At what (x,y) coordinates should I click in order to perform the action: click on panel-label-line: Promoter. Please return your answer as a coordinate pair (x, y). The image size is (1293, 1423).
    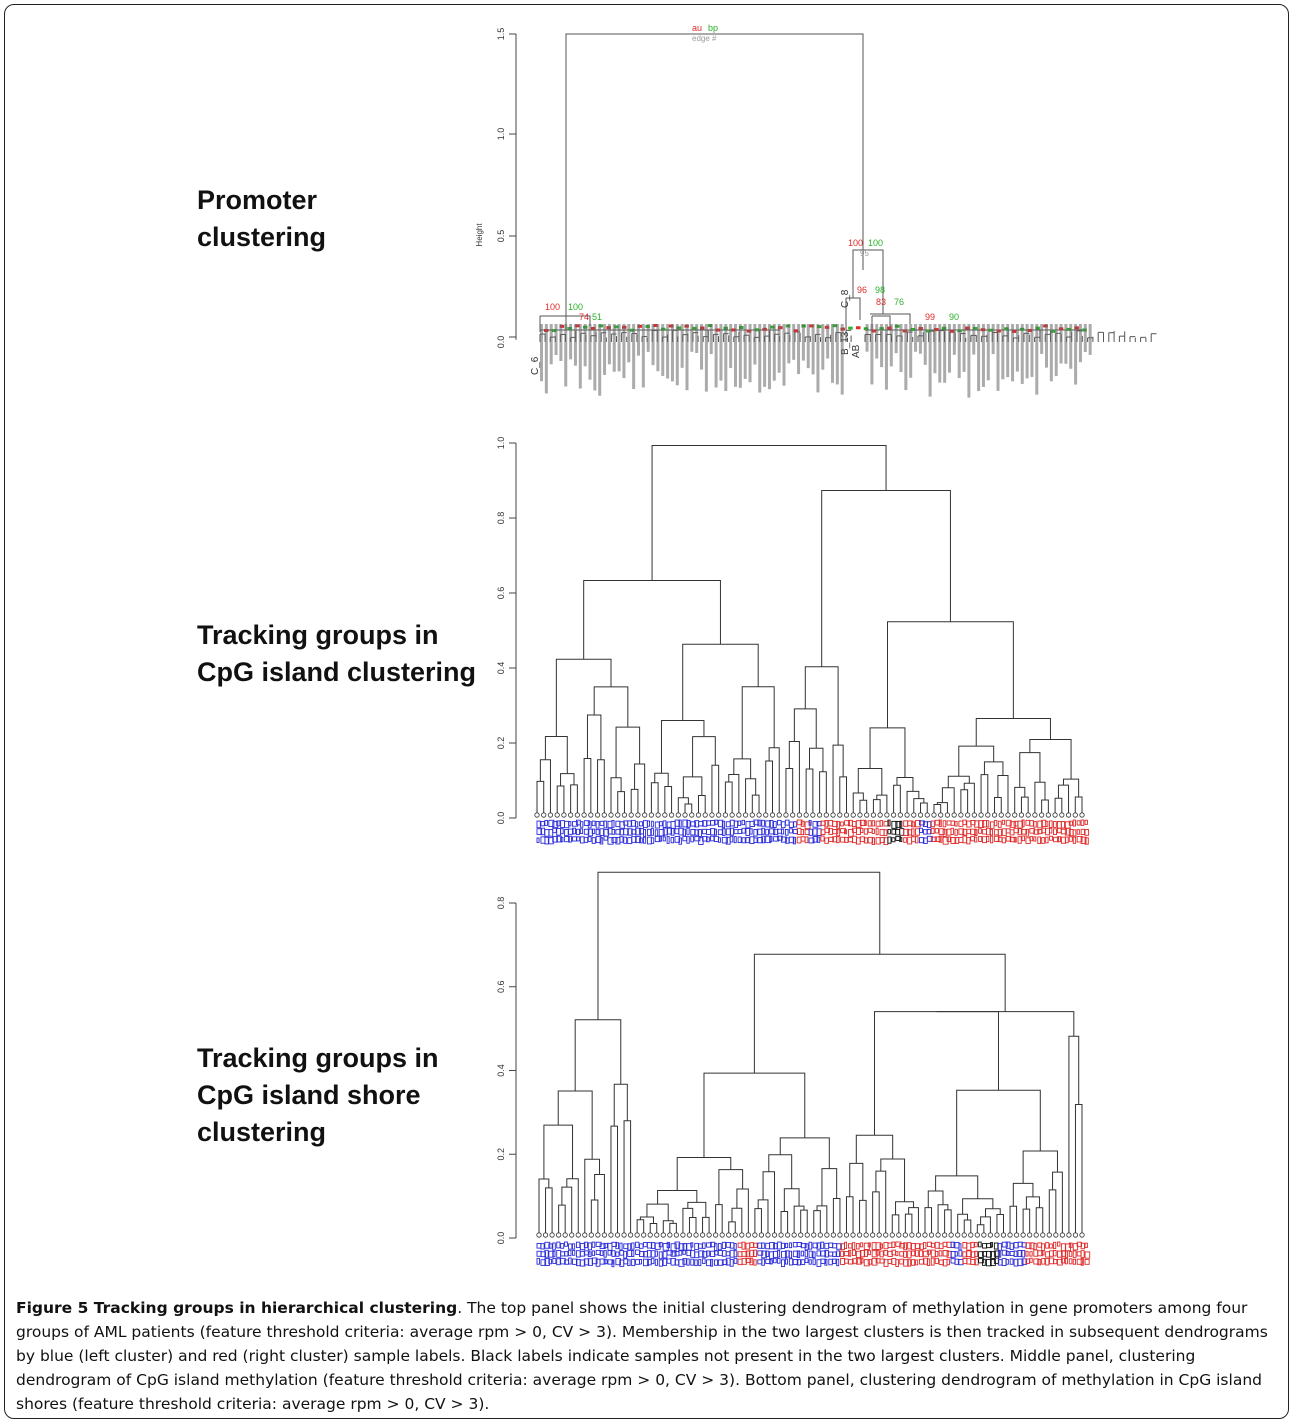
    Looking at the image, I should click on (257, 200).